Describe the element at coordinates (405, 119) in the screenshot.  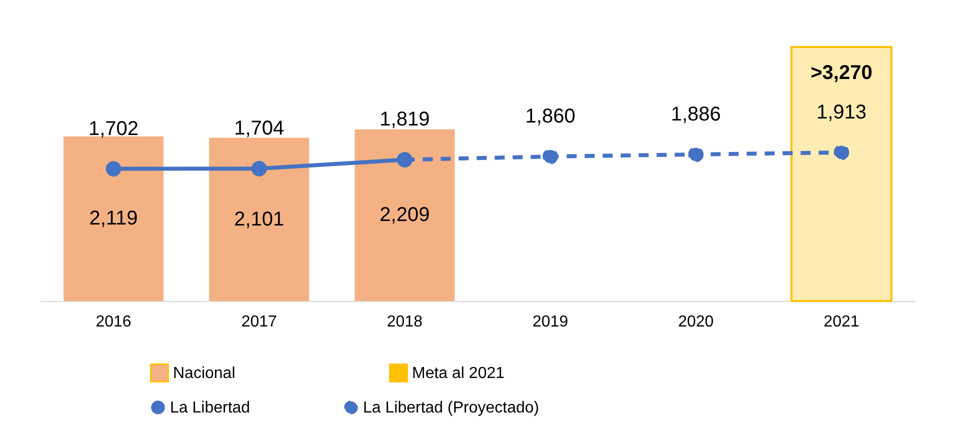
I see `data-label: 1,819` at that location.